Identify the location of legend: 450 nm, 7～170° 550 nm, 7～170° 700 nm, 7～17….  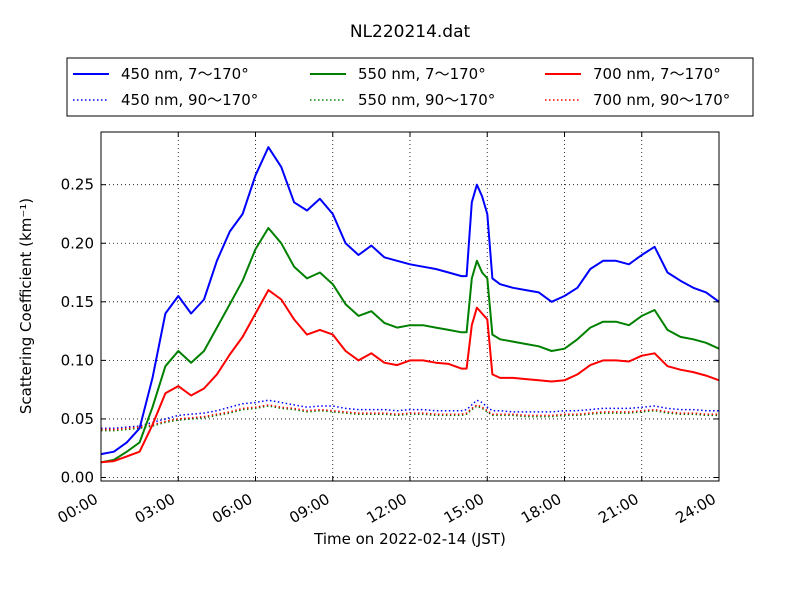
(410, 87).